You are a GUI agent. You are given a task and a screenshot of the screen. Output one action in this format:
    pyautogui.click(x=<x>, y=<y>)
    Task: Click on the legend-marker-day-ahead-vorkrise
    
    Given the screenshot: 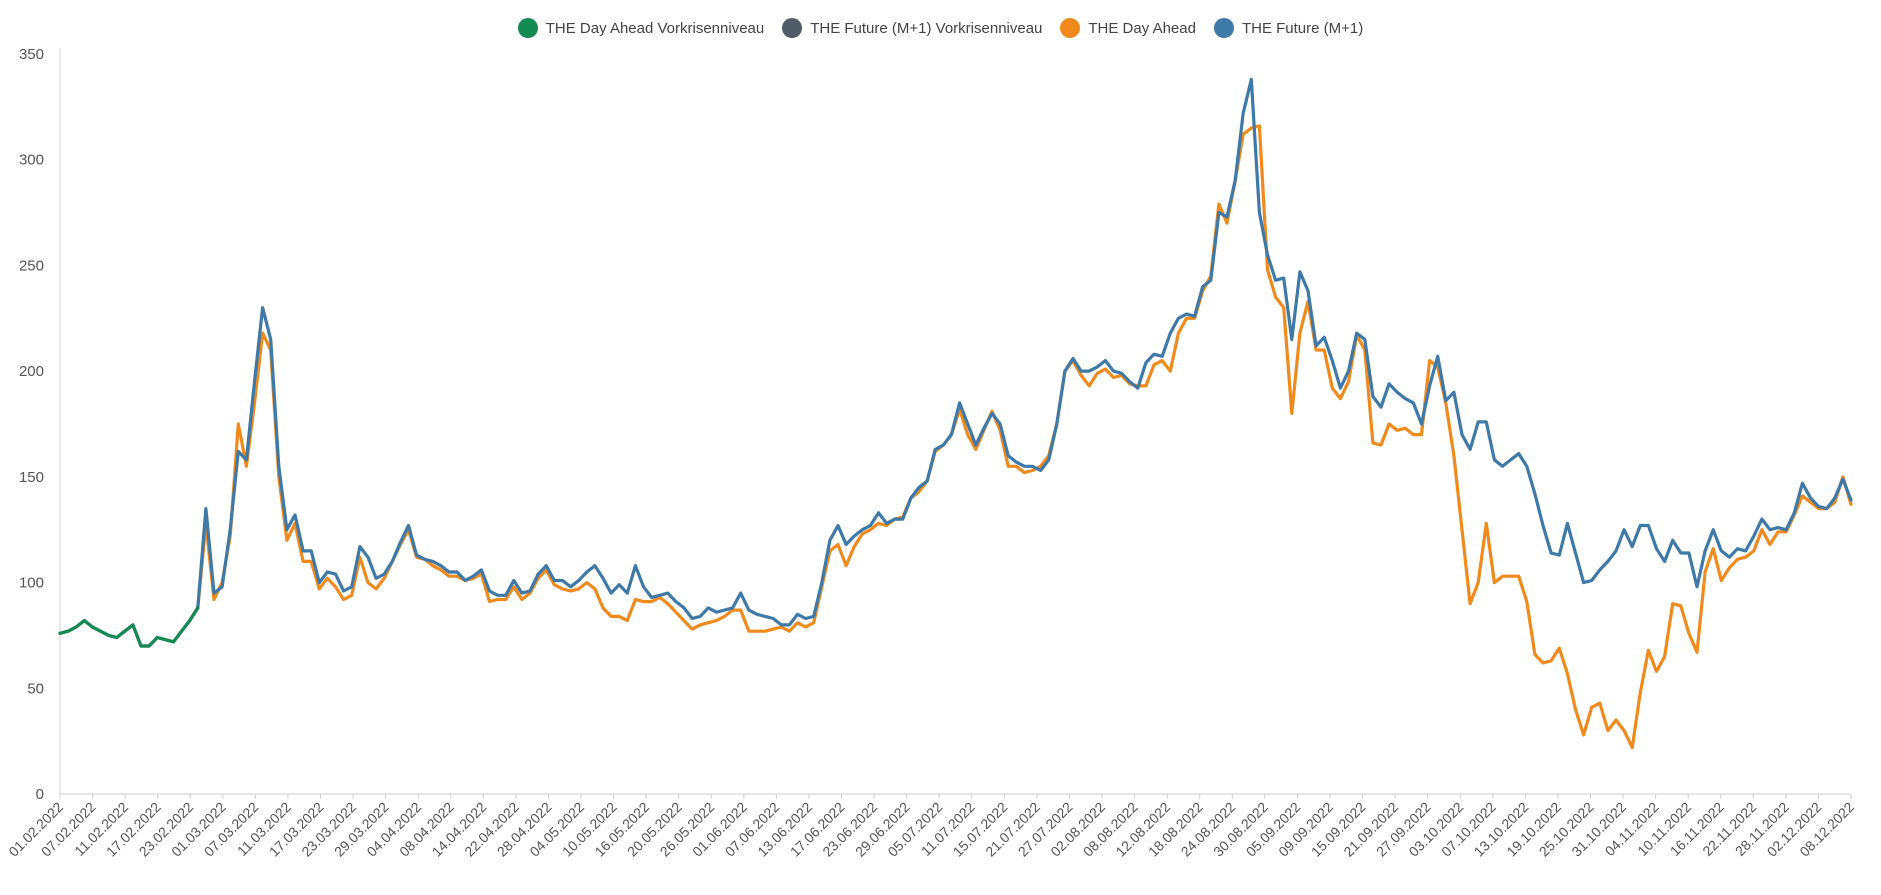 What is the action you would take?
    pyautogui.click(x=527, y=28)
    